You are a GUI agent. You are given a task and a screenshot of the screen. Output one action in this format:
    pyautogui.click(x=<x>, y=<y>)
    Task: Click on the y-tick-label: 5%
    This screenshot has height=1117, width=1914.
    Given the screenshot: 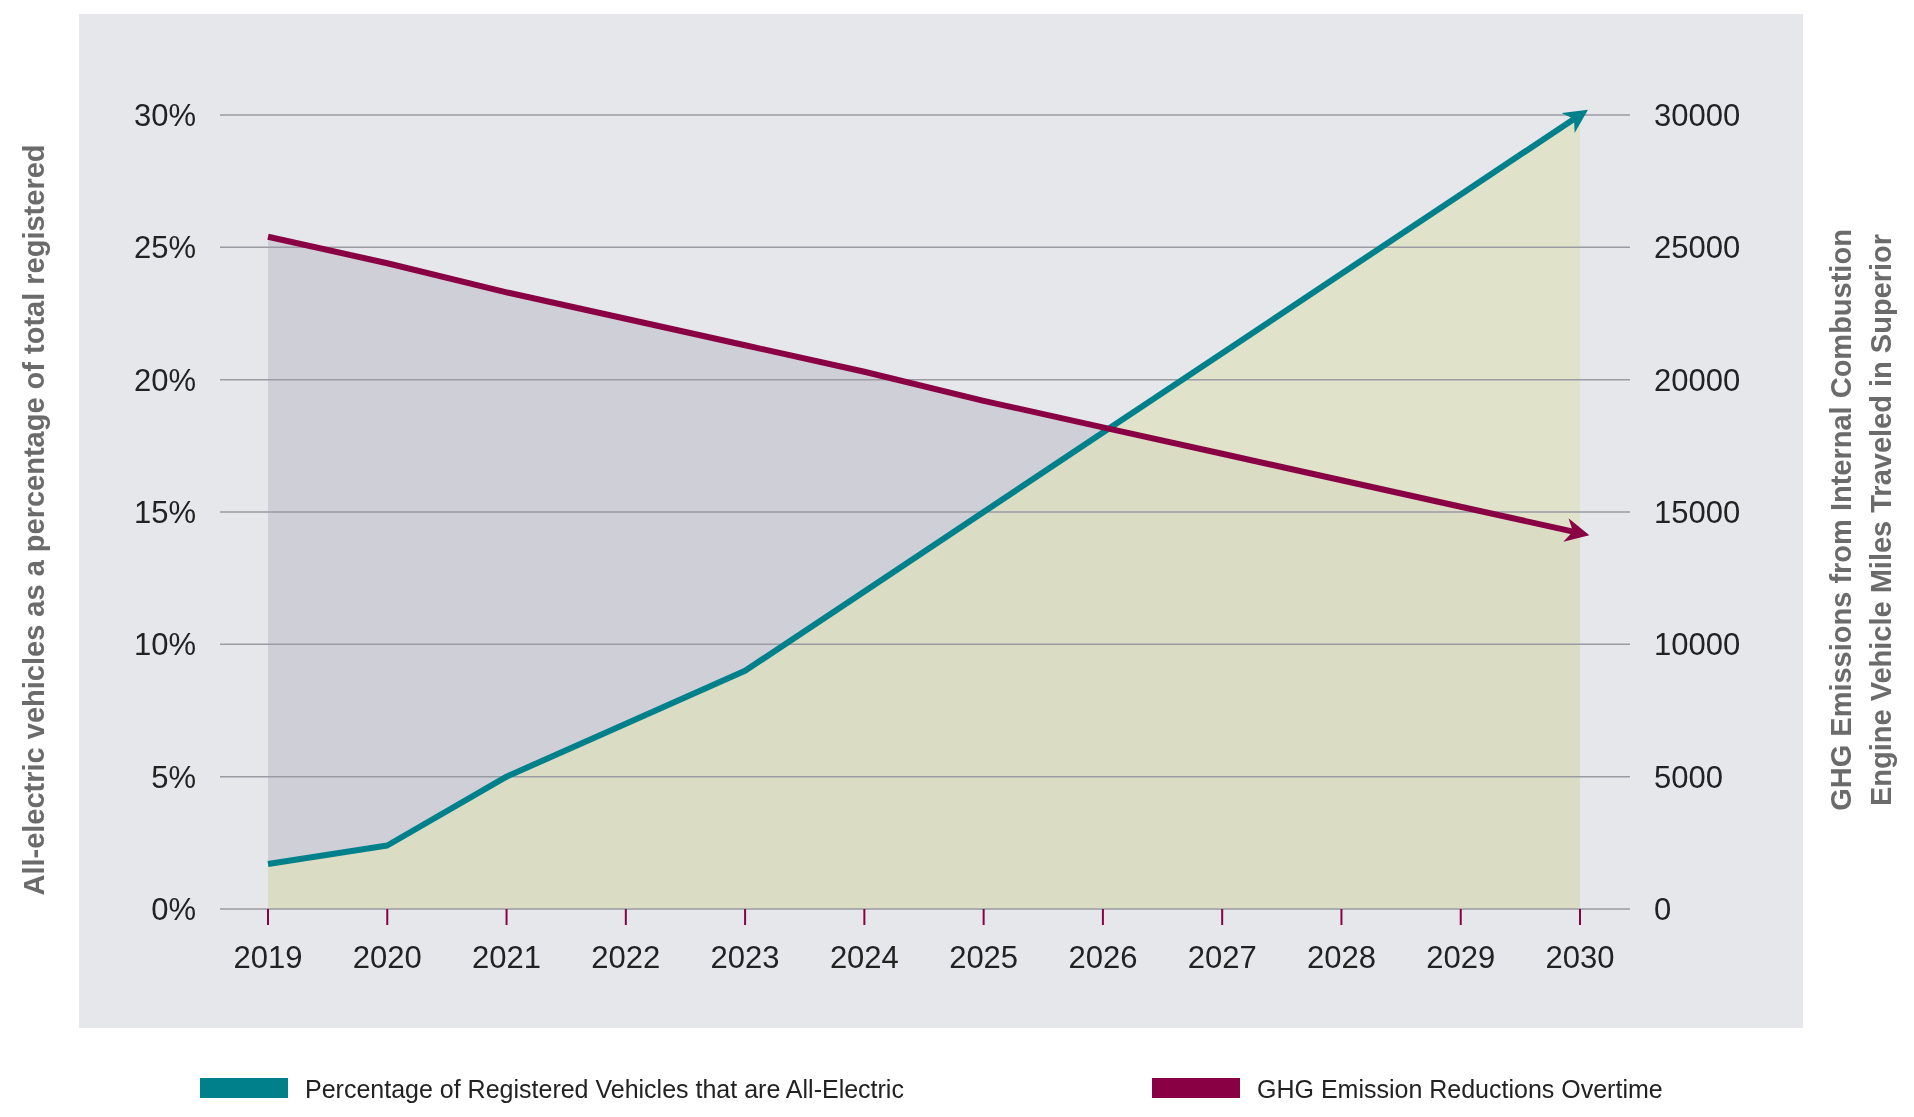 What is the action you would take?
    pyautogui.click(x=173, y=777)
    